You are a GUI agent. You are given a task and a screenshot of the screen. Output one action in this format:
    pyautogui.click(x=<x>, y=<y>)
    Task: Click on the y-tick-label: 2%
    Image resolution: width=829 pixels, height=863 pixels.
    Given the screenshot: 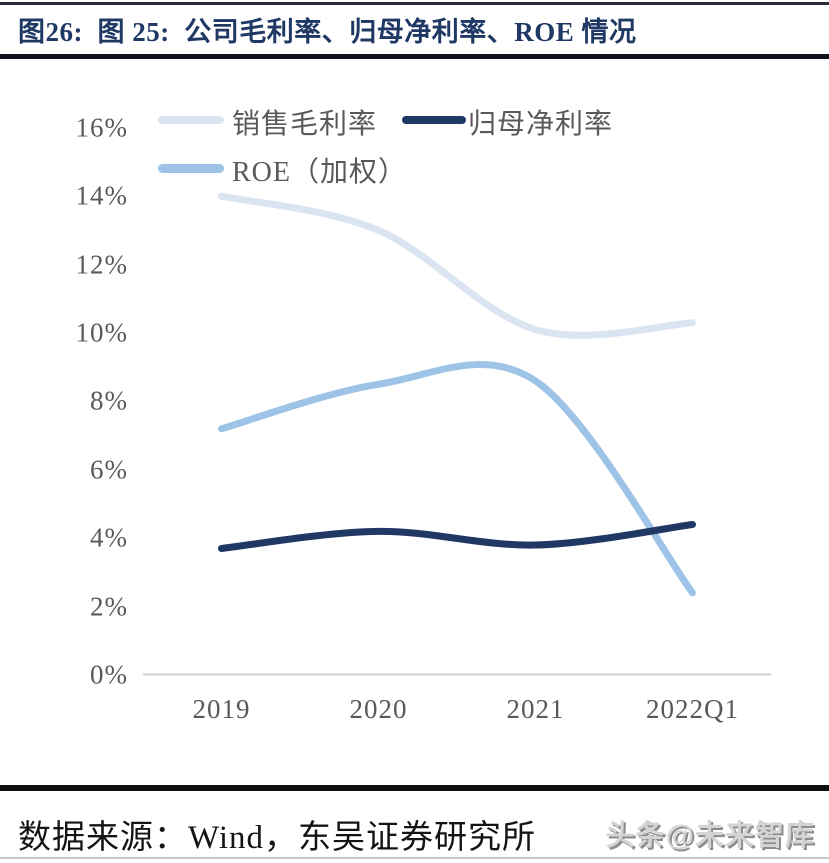 What is the action you would take?
    pyautogui.click(x=109, y=606)
    